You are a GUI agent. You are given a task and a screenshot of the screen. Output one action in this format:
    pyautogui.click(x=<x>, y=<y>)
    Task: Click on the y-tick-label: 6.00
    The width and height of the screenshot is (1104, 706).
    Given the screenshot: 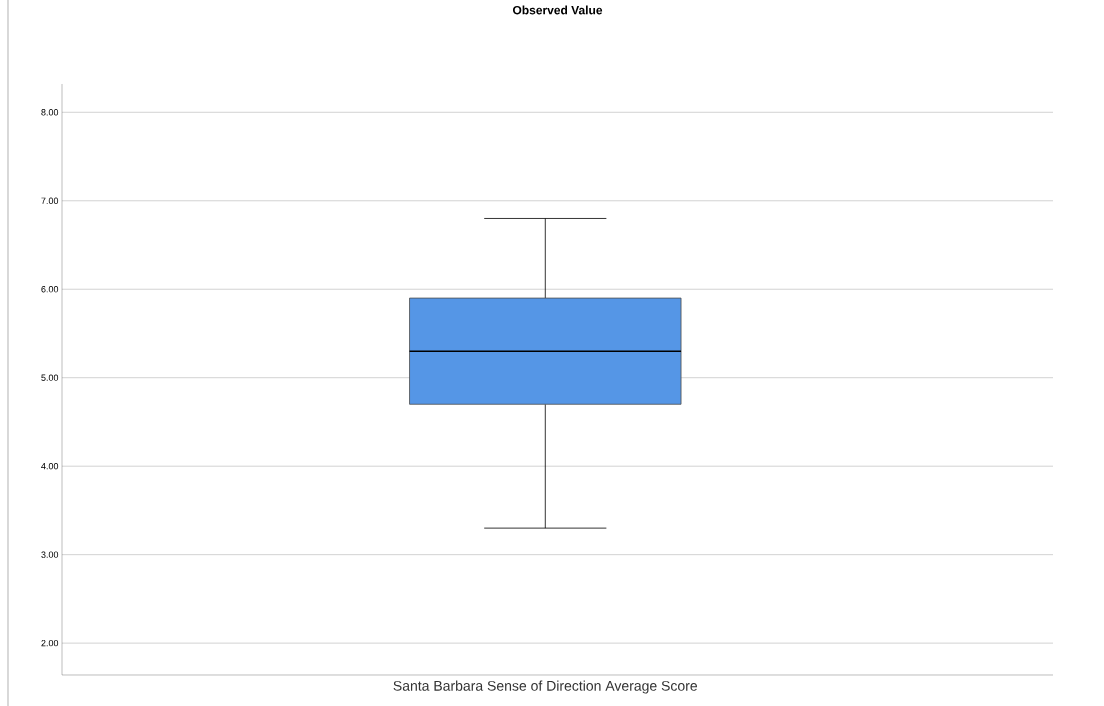 What is the action you would take?
    pyautogui.click(x=50, y=289)
    